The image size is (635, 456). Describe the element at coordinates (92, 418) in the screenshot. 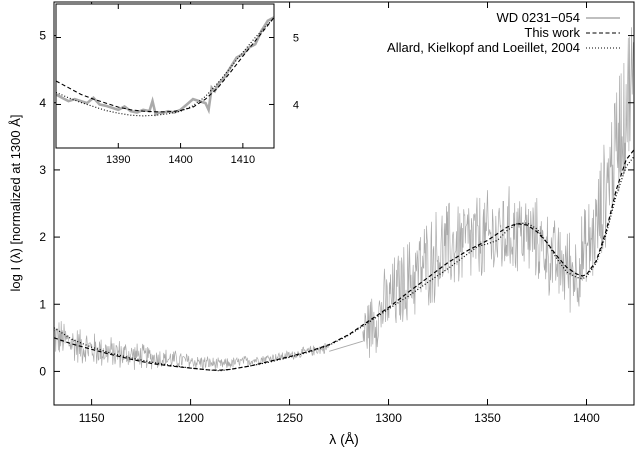

I see `x-tick-label: 1150` at that location.